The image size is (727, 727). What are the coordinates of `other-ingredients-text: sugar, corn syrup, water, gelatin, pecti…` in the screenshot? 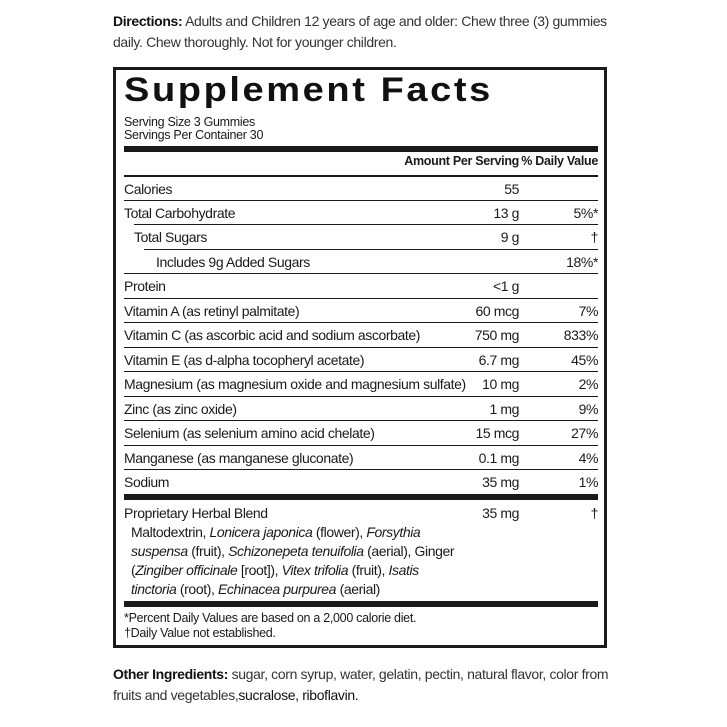 It's located at (361, 684).